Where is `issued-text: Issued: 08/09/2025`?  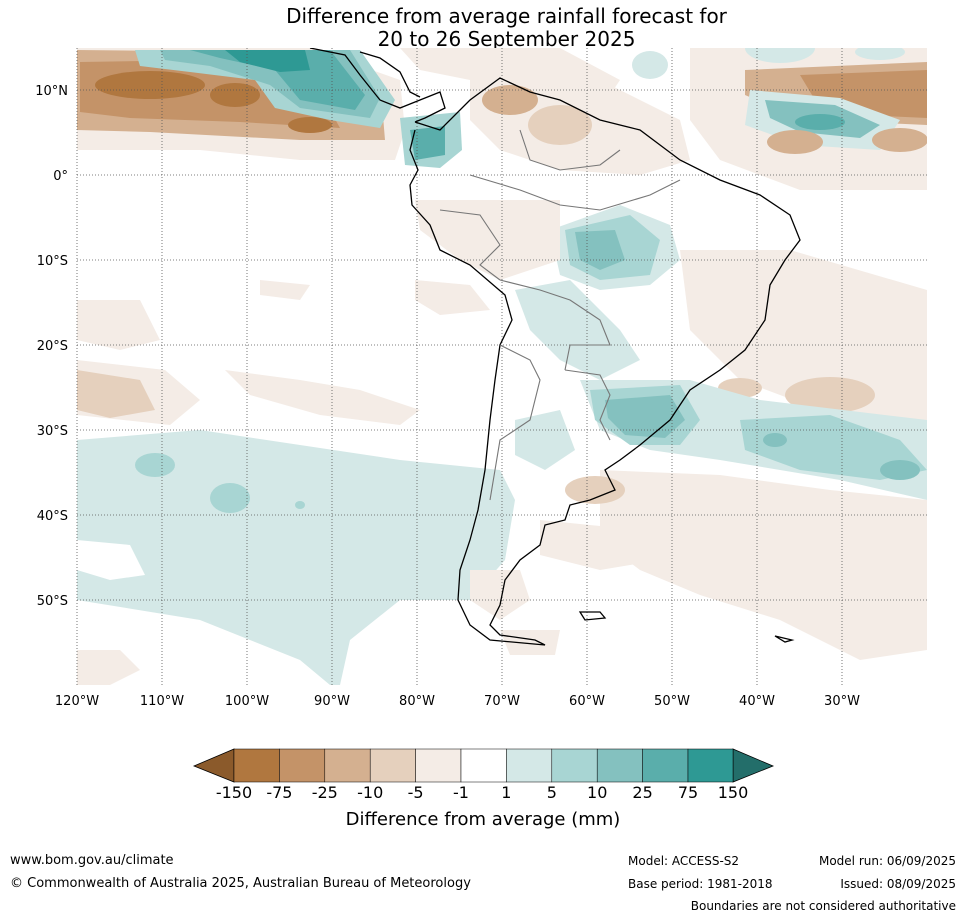
issued-text: Issued: 08/09/2025 is located at coordinates (898, 884).